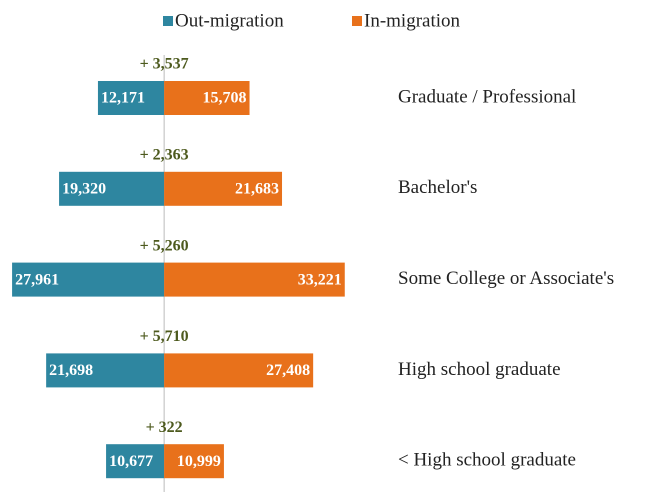 The image size is (672, 502). I want to click on net-annotation: + 322, so click(164, 427).